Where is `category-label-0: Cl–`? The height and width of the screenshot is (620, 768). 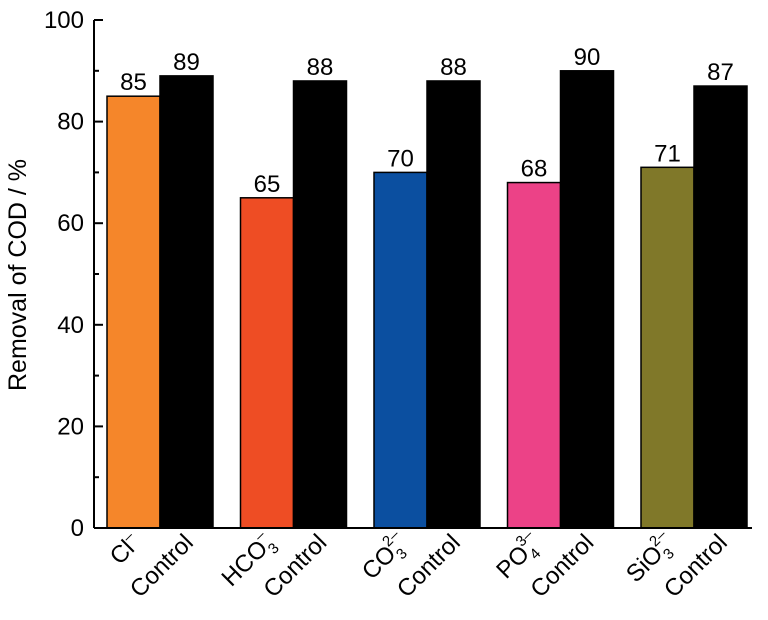
category-label-0: Cl– is located at coordinates (124, 548).